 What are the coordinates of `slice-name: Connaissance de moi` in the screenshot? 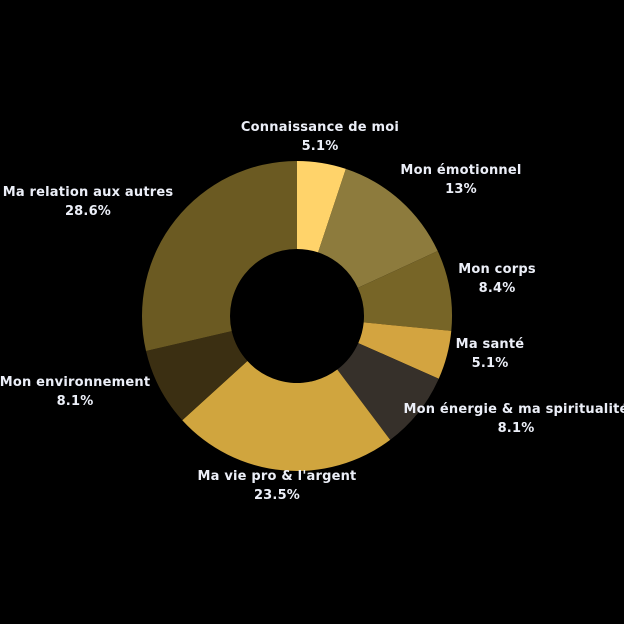 It's located at (320, 127).